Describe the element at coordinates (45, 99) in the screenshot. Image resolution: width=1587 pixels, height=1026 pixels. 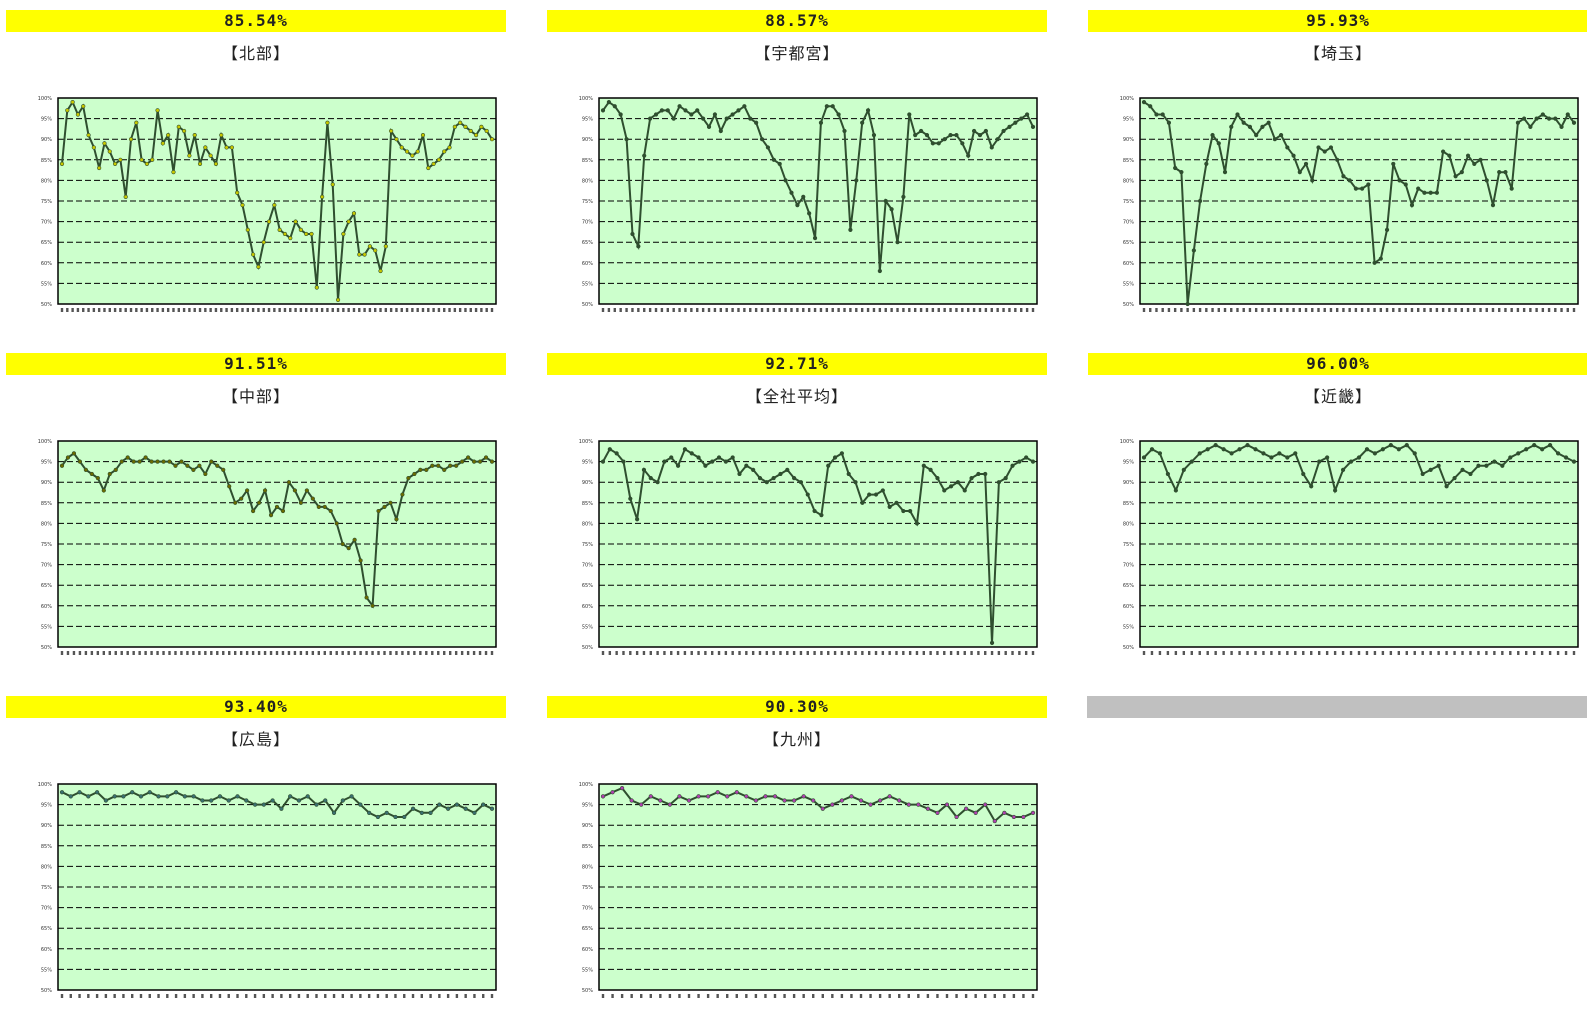
I see `y-tick-label: 100%` at that location.